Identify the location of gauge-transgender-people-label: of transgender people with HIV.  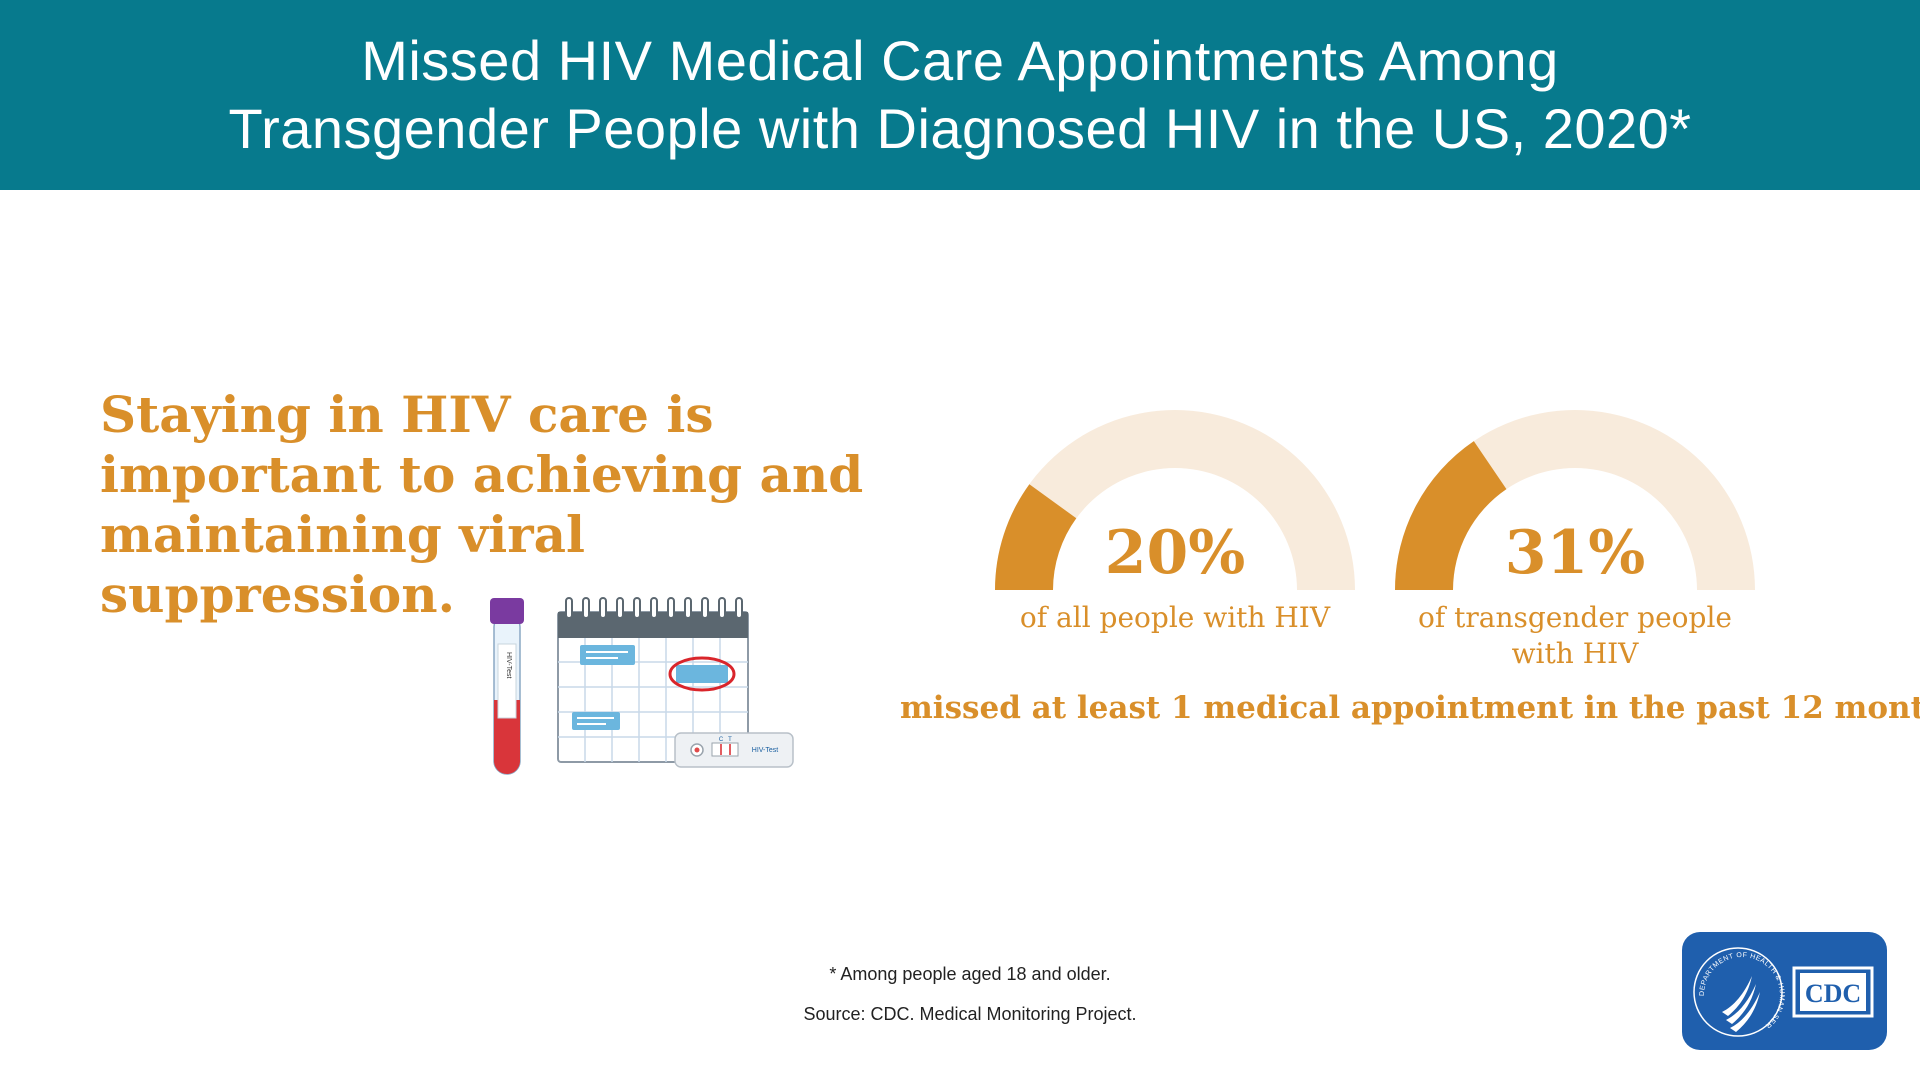
(1575, 635).